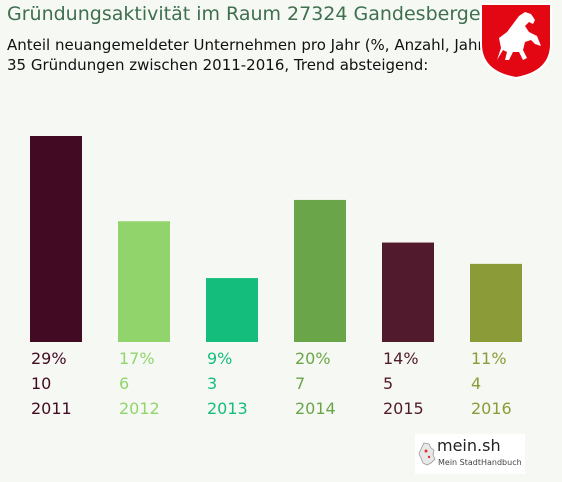 Image resolution: width=562 pixels, height=482 pixels. I want to click on value-label-2016: 11%, so click(489, 358).